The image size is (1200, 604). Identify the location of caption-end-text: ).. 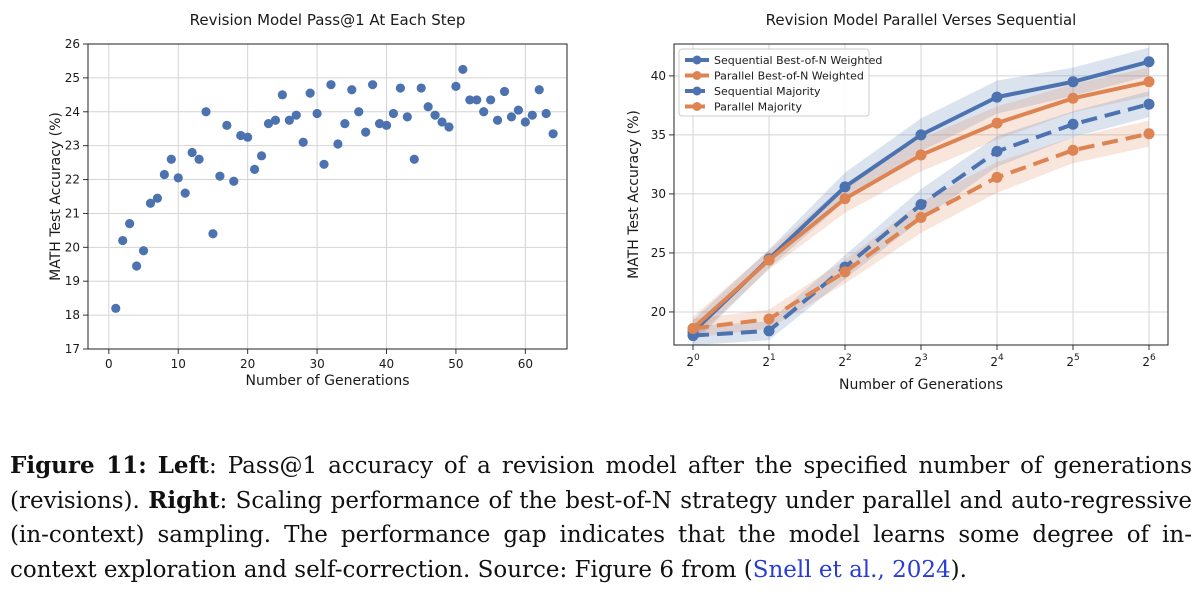
(958, 569).